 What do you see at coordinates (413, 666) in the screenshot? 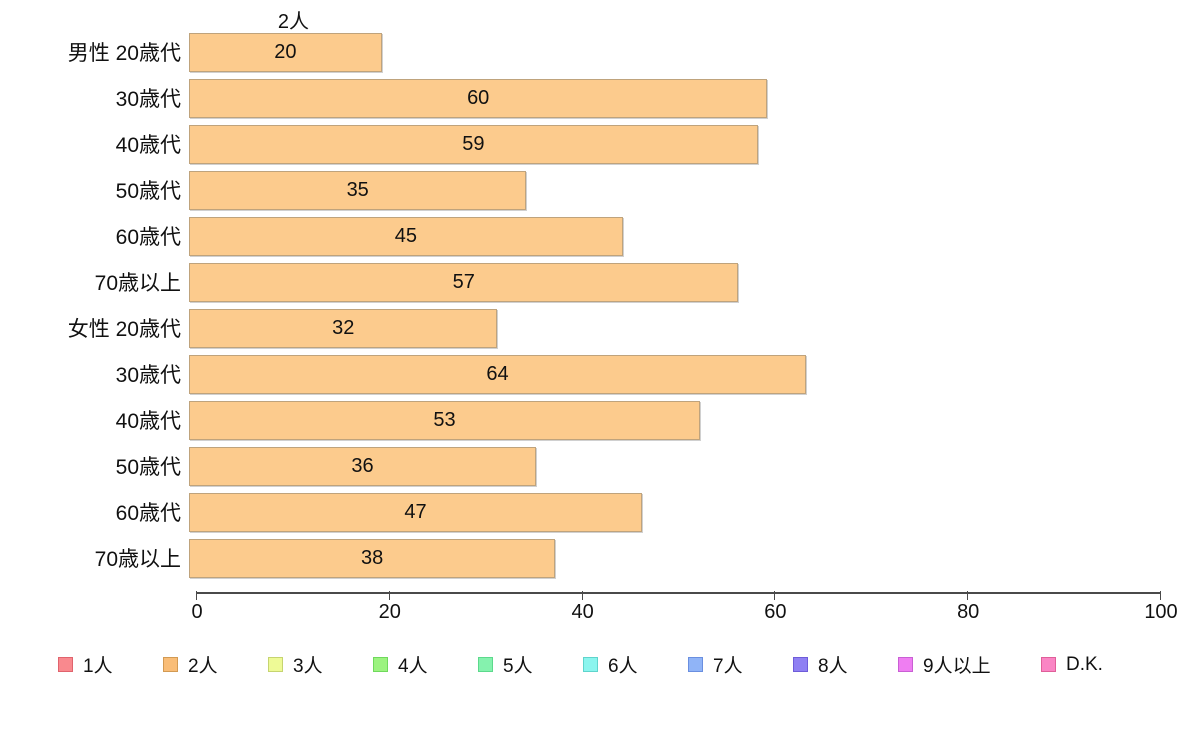
I see `legend-label: 4人` at bounding box center [413, 666].